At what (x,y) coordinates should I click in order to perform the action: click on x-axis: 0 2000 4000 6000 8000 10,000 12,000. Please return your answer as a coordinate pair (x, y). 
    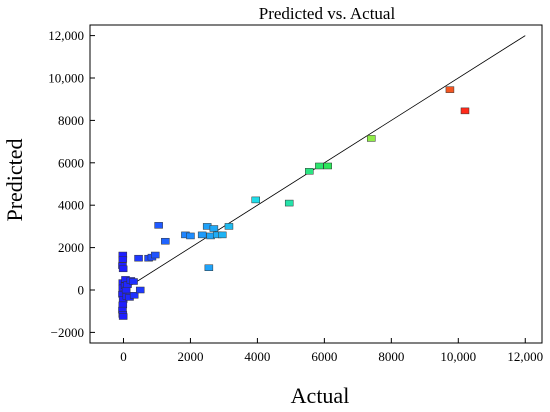
    Looking at the image, I should click on (331, 351).